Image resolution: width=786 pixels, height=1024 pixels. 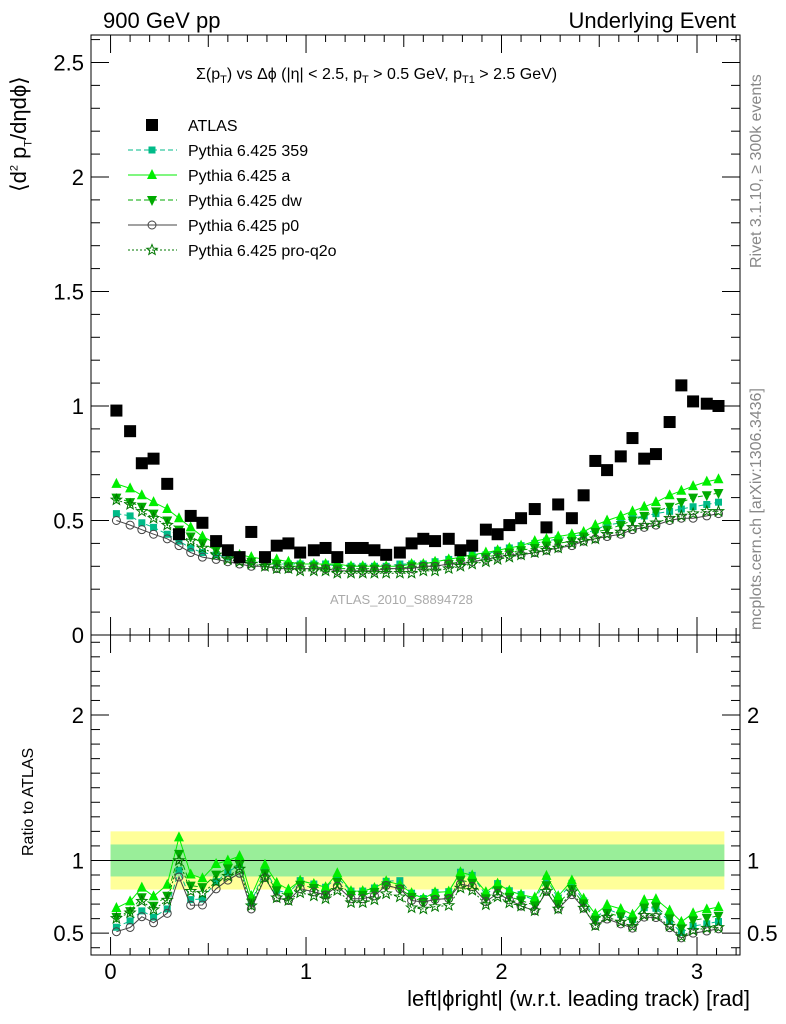 I want to click on legend-label-atlas: ATLAS, so click(x=213, y=126).